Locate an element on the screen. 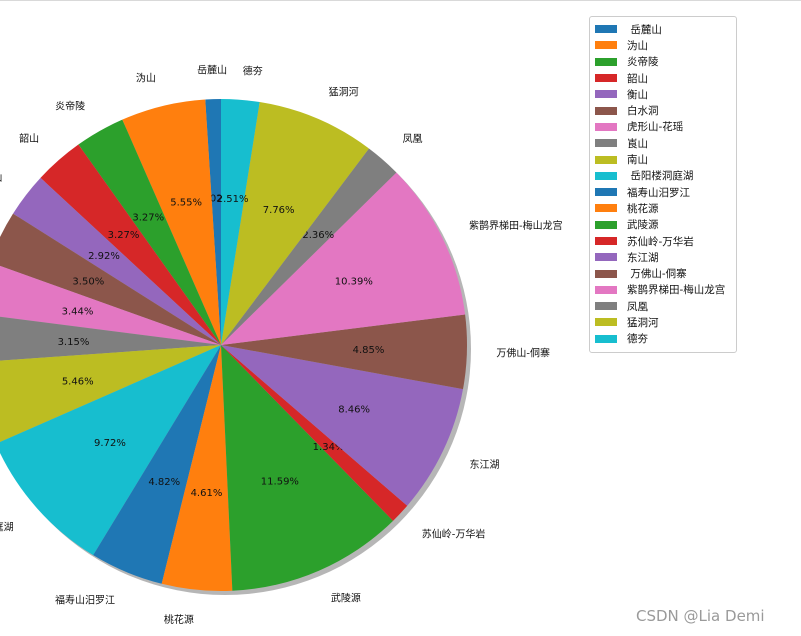 This screenshot has width=801, height=636. slice-percent-label: 1.34% is located at coordinates (329, 447).